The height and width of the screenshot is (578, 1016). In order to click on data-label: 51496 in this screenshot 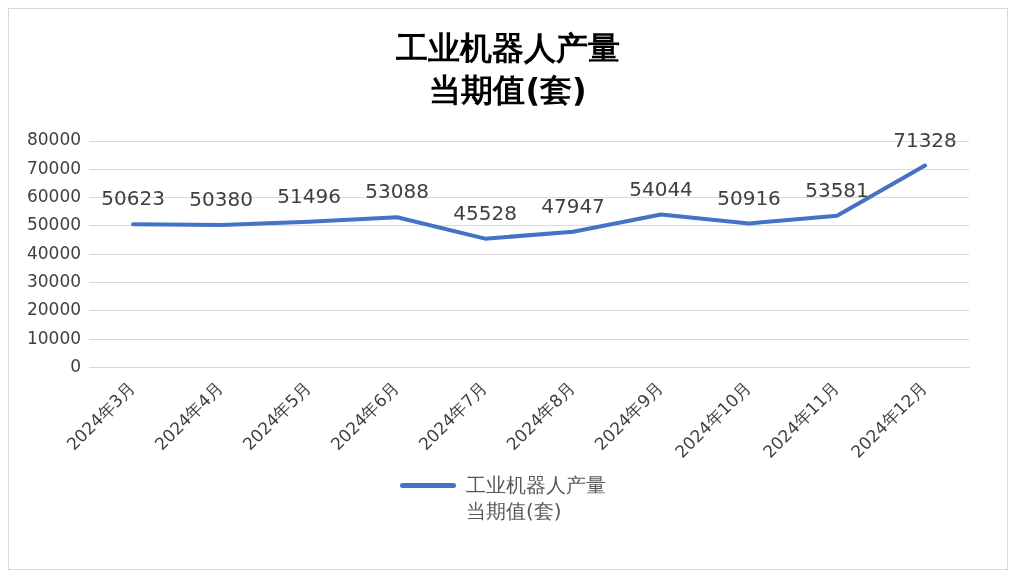, I will do `click(309, 195)`.